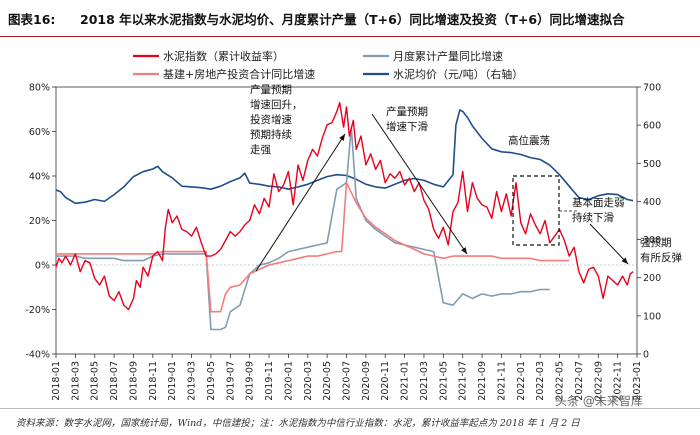 Image resolution: width=700 pixels, height=435 pixels. Describe the element at coordinates (95, 381) in the screenshot. I see `x-tick-label: 2018-05` at that location.